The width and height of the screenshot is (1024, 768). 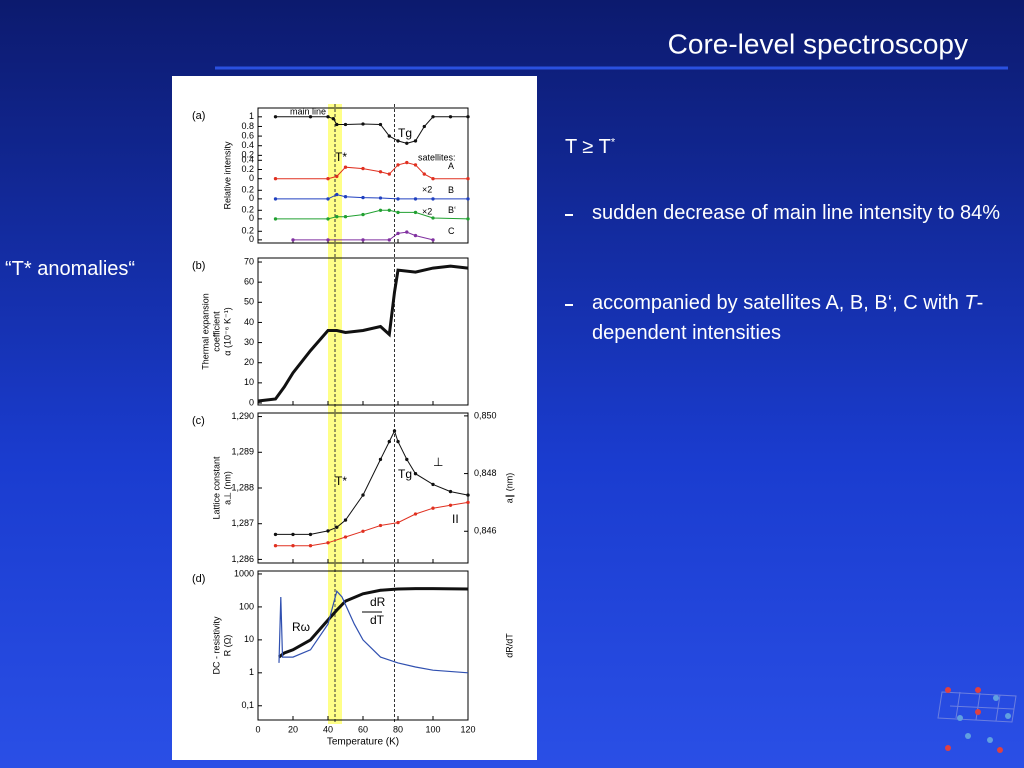 I want to click on heading-text: T ≥ T, so click(x=588, y=147).